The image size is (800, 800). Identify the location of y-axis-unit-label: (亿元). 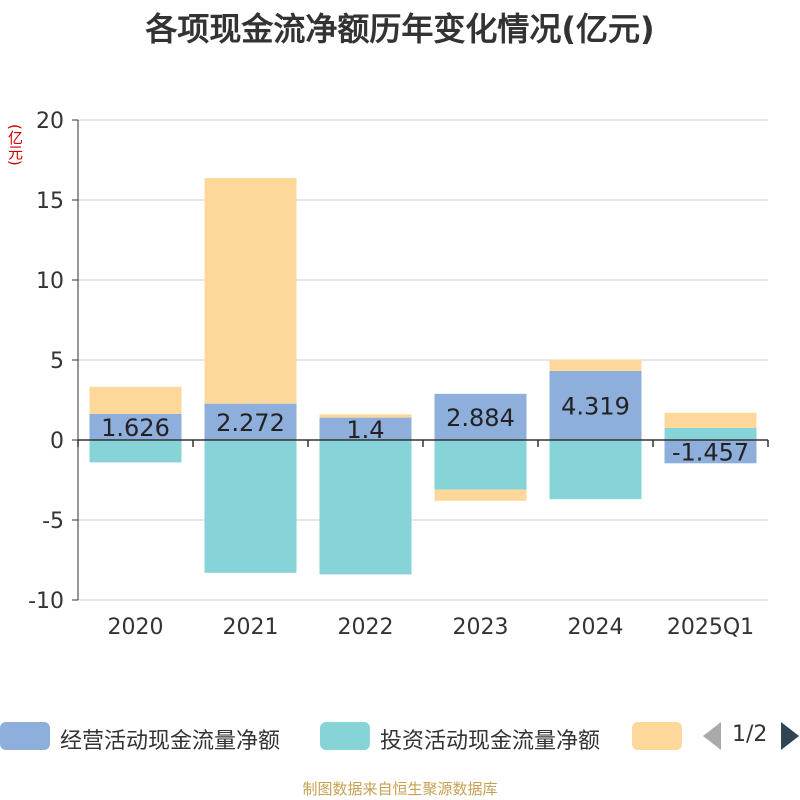
(15, 145).